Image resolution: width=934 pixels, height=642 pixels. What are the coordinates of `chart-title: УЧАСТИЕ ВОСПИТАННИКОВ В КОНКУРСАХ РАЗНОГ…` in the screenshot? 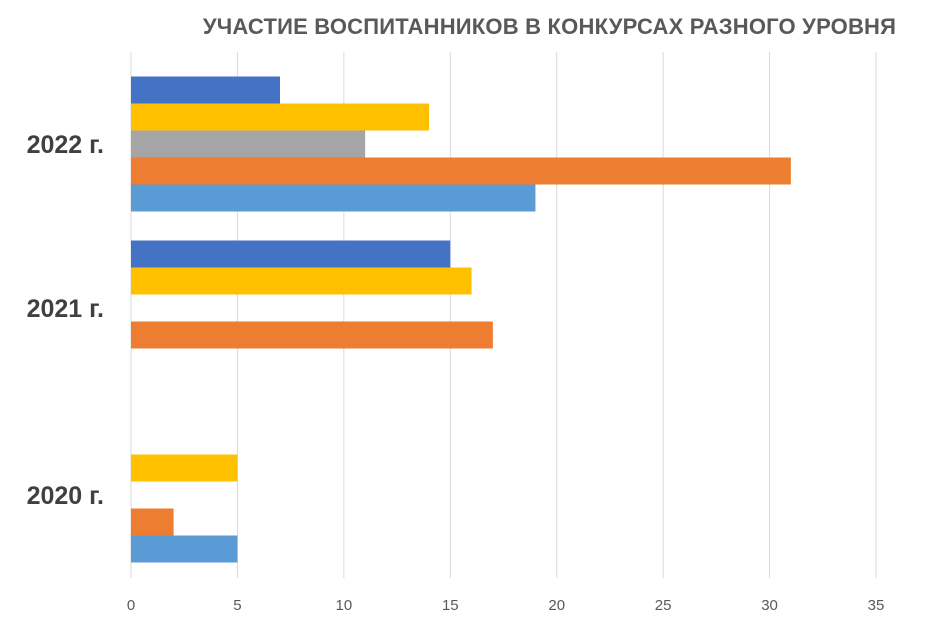 It's located at (549, 26).